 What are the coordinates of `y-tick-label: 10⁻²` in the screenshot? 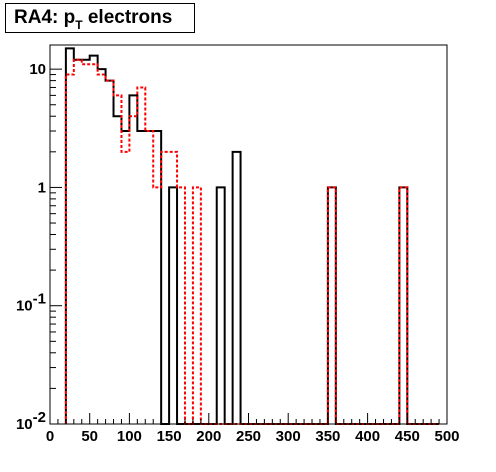 It's located at (31, 421).